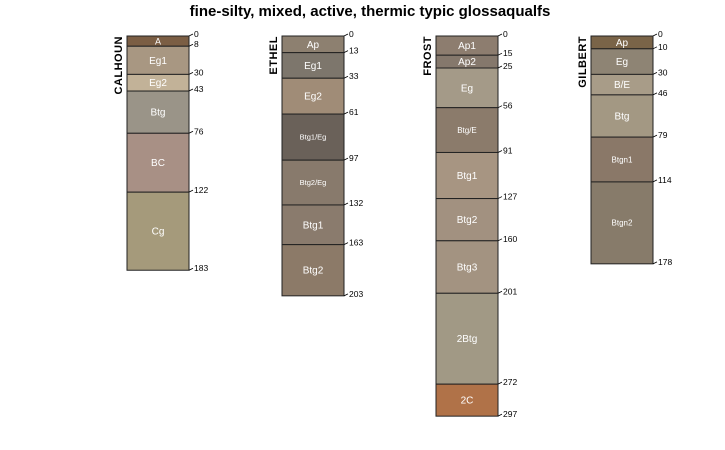  Describe the element at coordinates (356, 203) in the screenshot. I see `depth-label: 132` at that location.